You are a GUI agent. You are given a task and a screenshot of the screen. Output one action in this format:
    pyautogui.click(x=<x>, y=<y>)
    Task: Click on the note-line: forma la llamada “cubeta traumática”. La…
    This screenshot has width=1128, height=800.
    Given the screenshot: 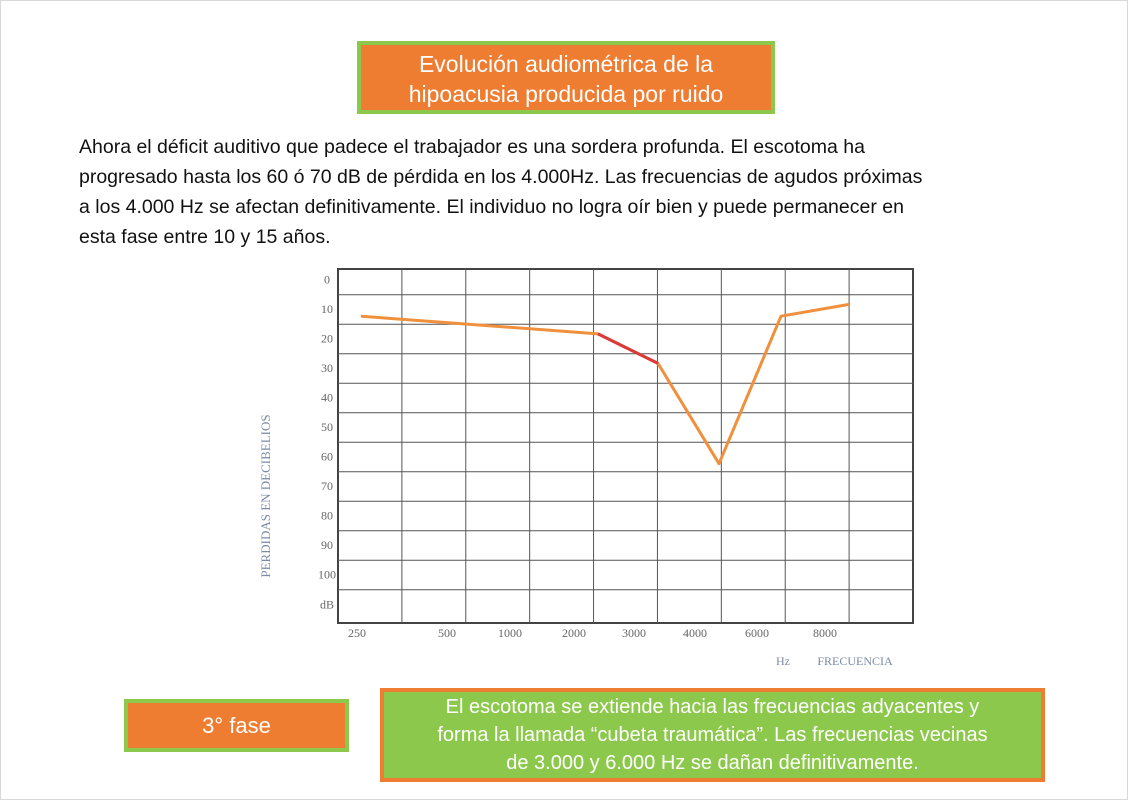 What is the action you would take?
    pyautogui.click(x=712, y=735)
    